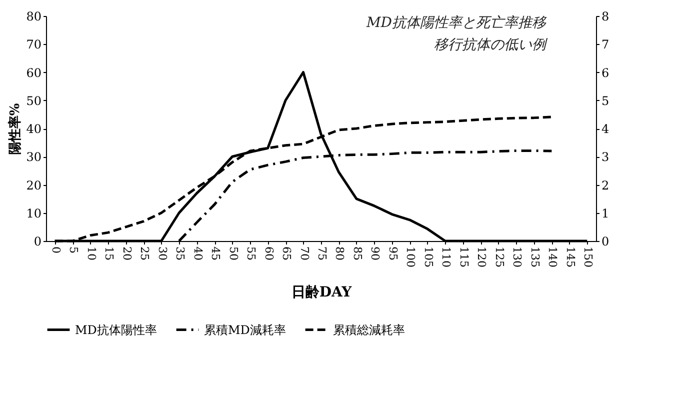  What do you see at coordinates (322, 253) in the screenshot?
I see `x-tick-label: 75` at bounding box center [322, 253].